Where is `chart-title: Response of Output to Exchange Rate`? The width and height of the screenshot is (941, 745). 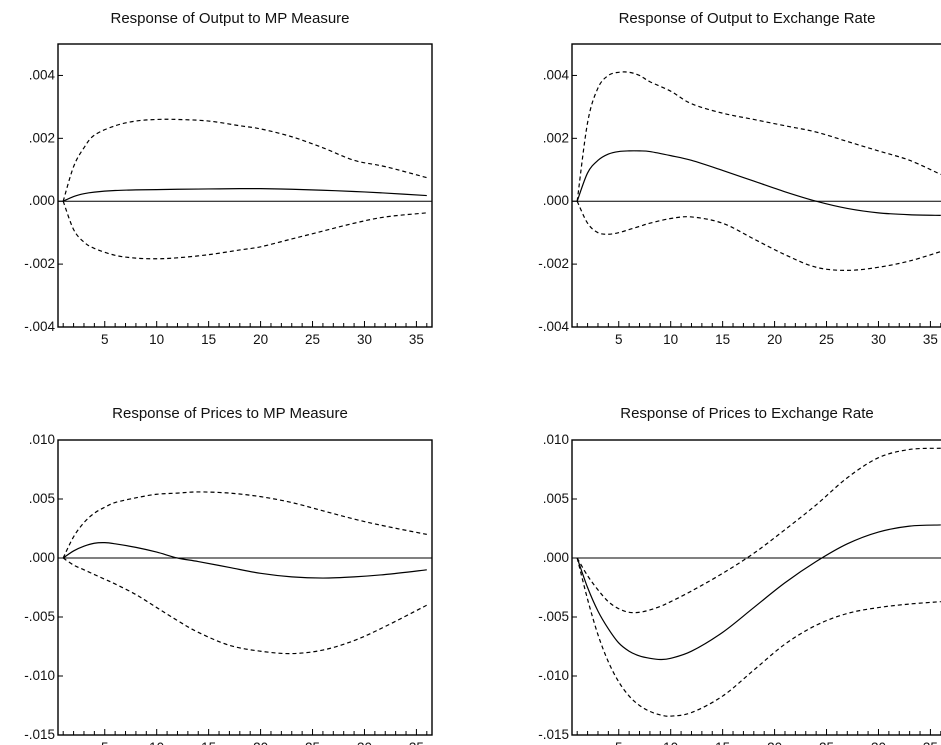
chart-title: Response of Output to Exchange Rate is located at coordinates (747, 18).